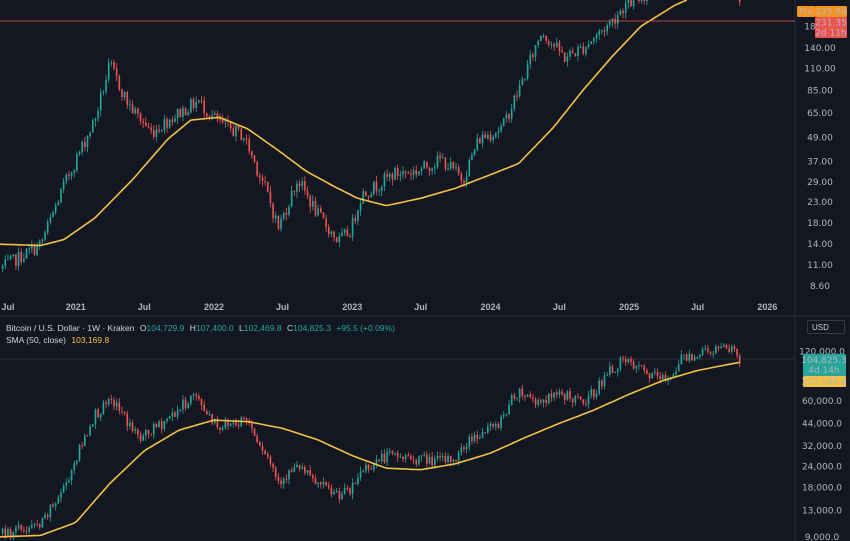 This screenshot has width=850, height=541. Describe the element at coordinates (820, 266) in the screenshot. I see `top-price-tick: 11.00` at that location.